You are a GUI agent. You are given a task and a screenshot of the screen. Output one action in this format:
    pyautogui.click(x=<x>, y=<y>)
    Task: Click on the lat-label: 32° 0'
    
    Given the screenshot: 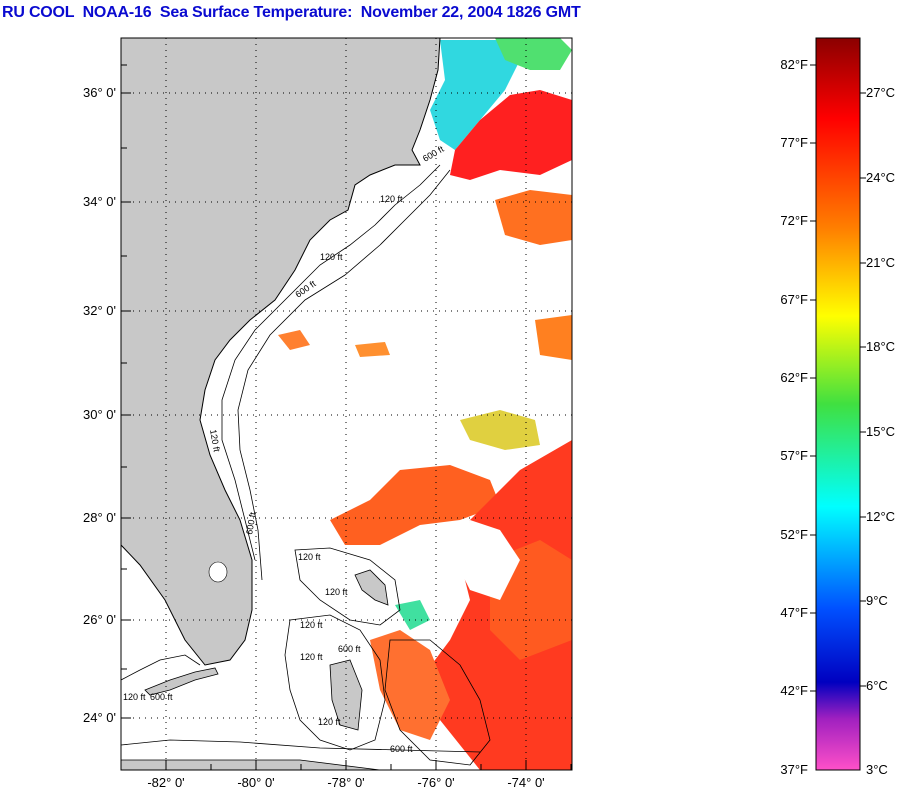 What is the action you would take?
    pyautogui.click(x=99, y=310)
    